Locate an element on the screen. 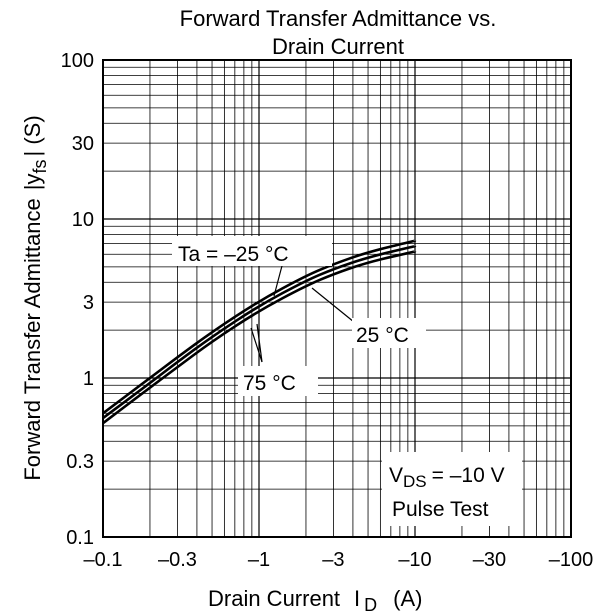  x-tick-labels: –0.1 –0.3 –1 –3 –10 –30 –100 is located at coordinates (339, 560).